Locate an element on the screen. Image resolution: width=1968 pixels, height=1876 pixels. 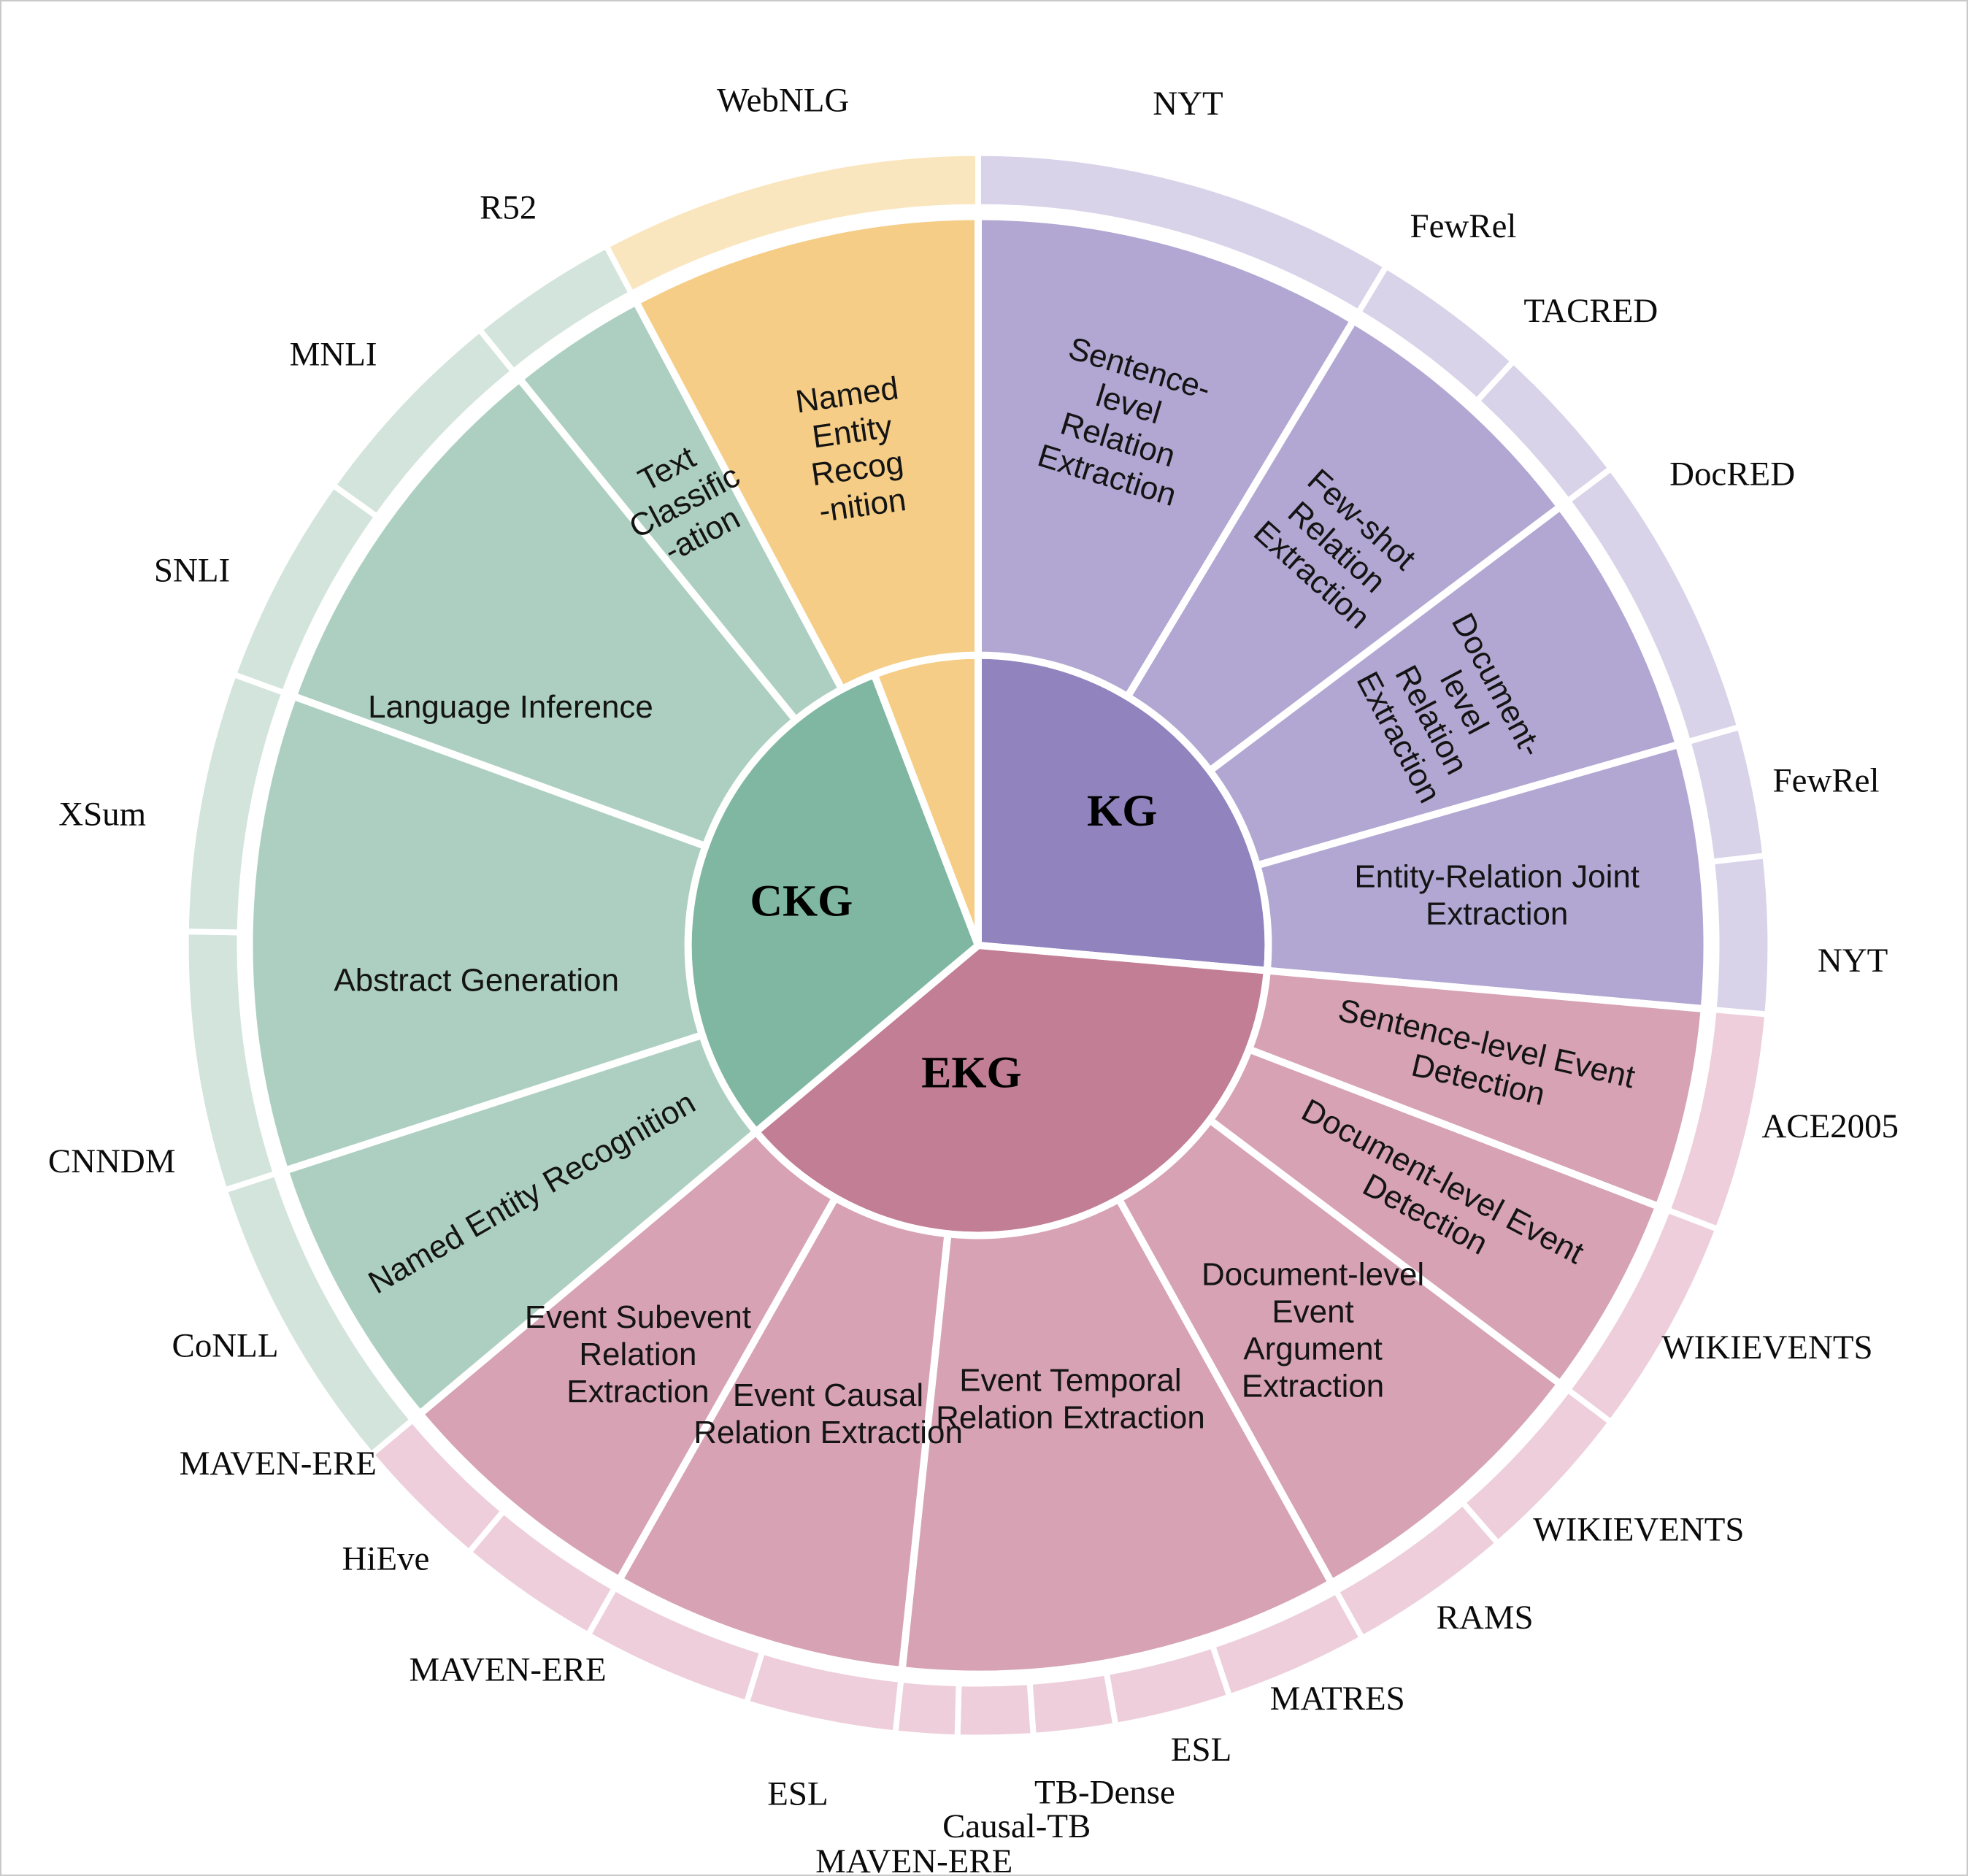
dataset-label: TACRED is located at coordinates (1590, 311).